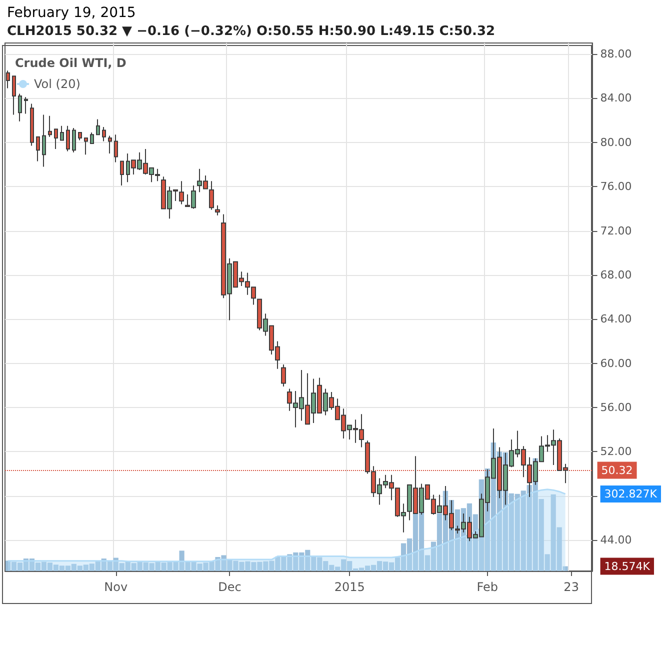 The height and width of the screenshot is (652, 664). What do you see at coordinates (116, 587) in the screenshot?
I see `x-tick-label: Nov` at bounding box center [116, 587].